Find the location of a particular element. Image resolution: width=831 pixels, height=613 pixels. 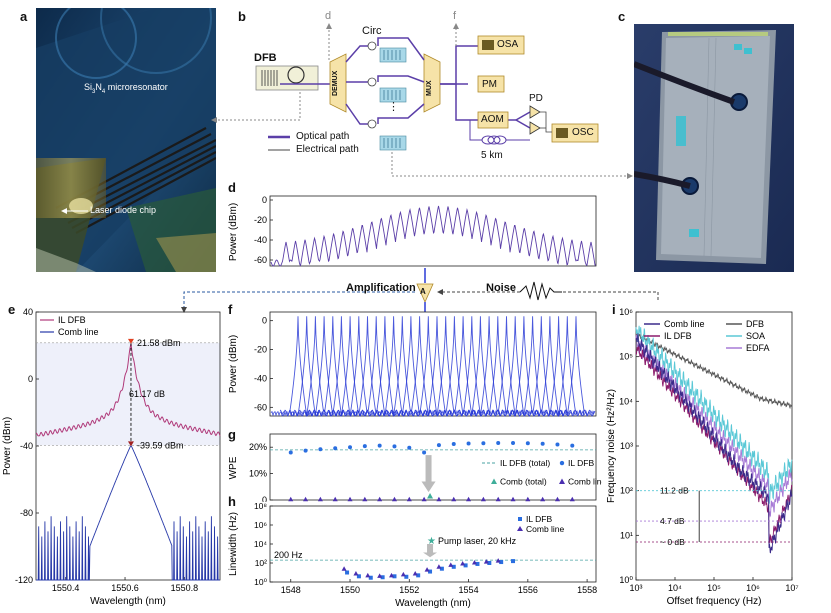

chart-i-ytick-label: 10⁰ is located at coordinates (626, 580).